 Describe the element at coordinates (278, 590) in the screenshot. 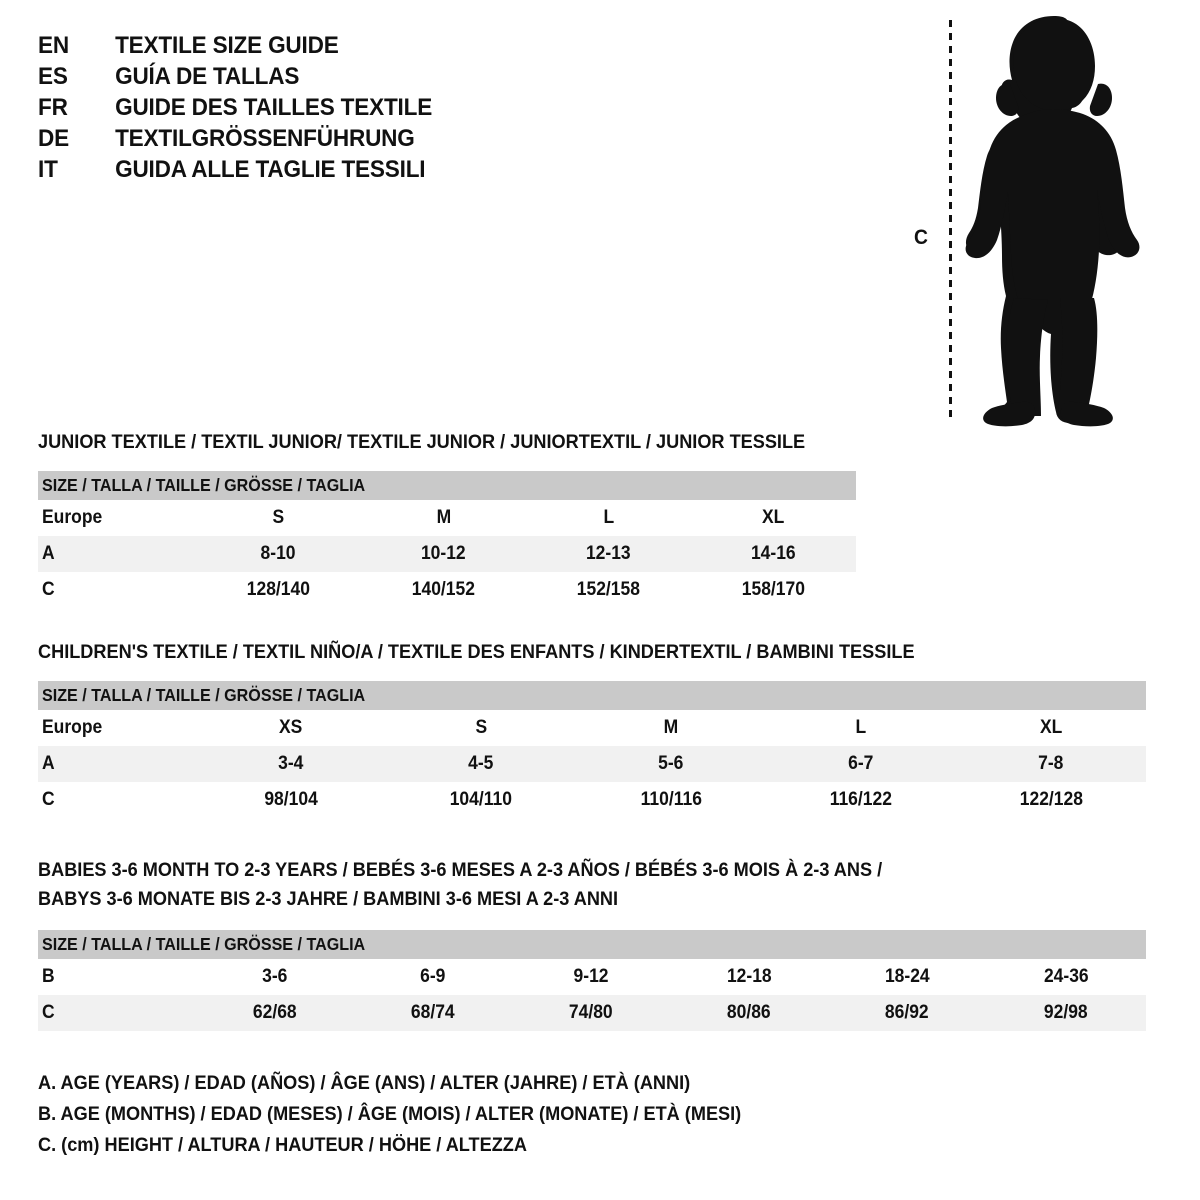

I see `row-value: 128/140` at that location.